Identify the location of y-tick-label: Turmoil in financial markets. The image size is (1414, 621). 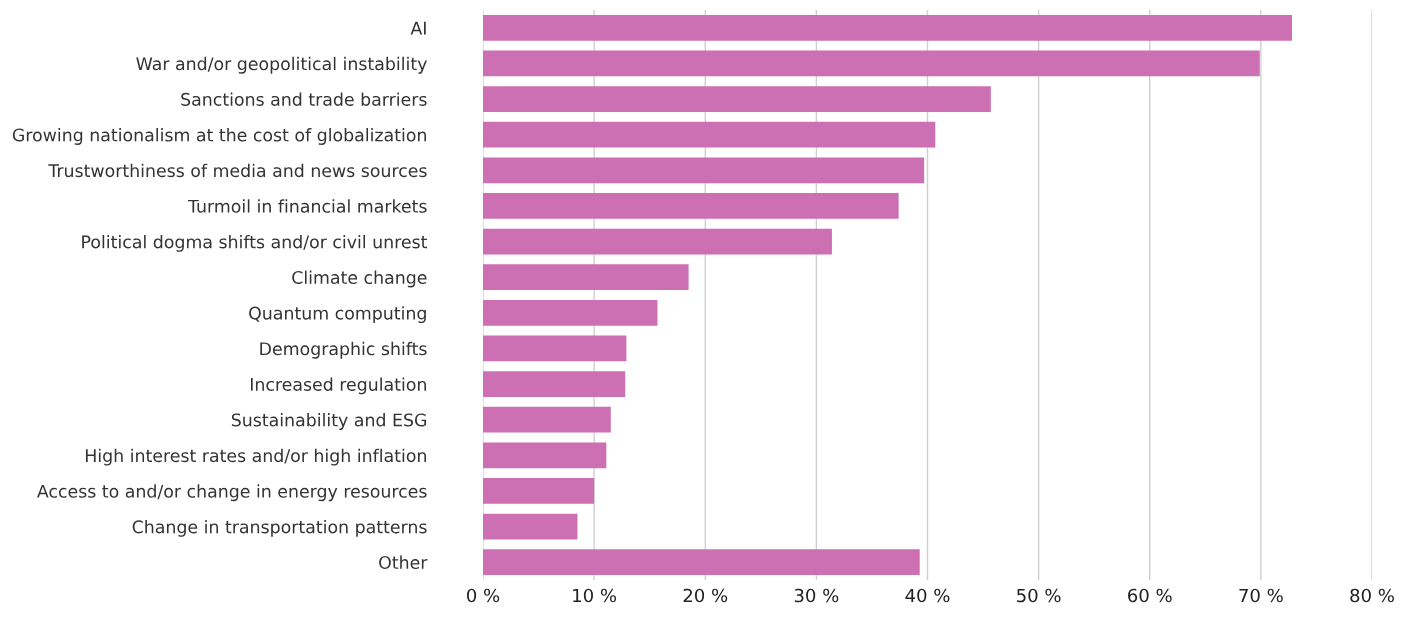
(307, 206).